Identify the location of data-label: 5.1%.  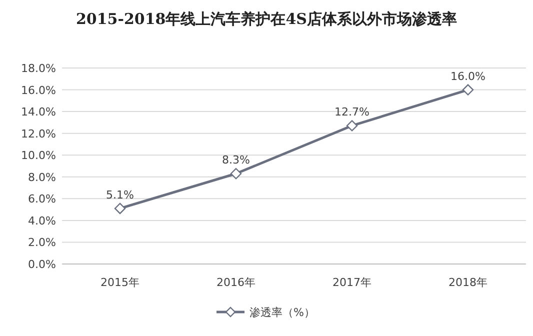
(120, 195).